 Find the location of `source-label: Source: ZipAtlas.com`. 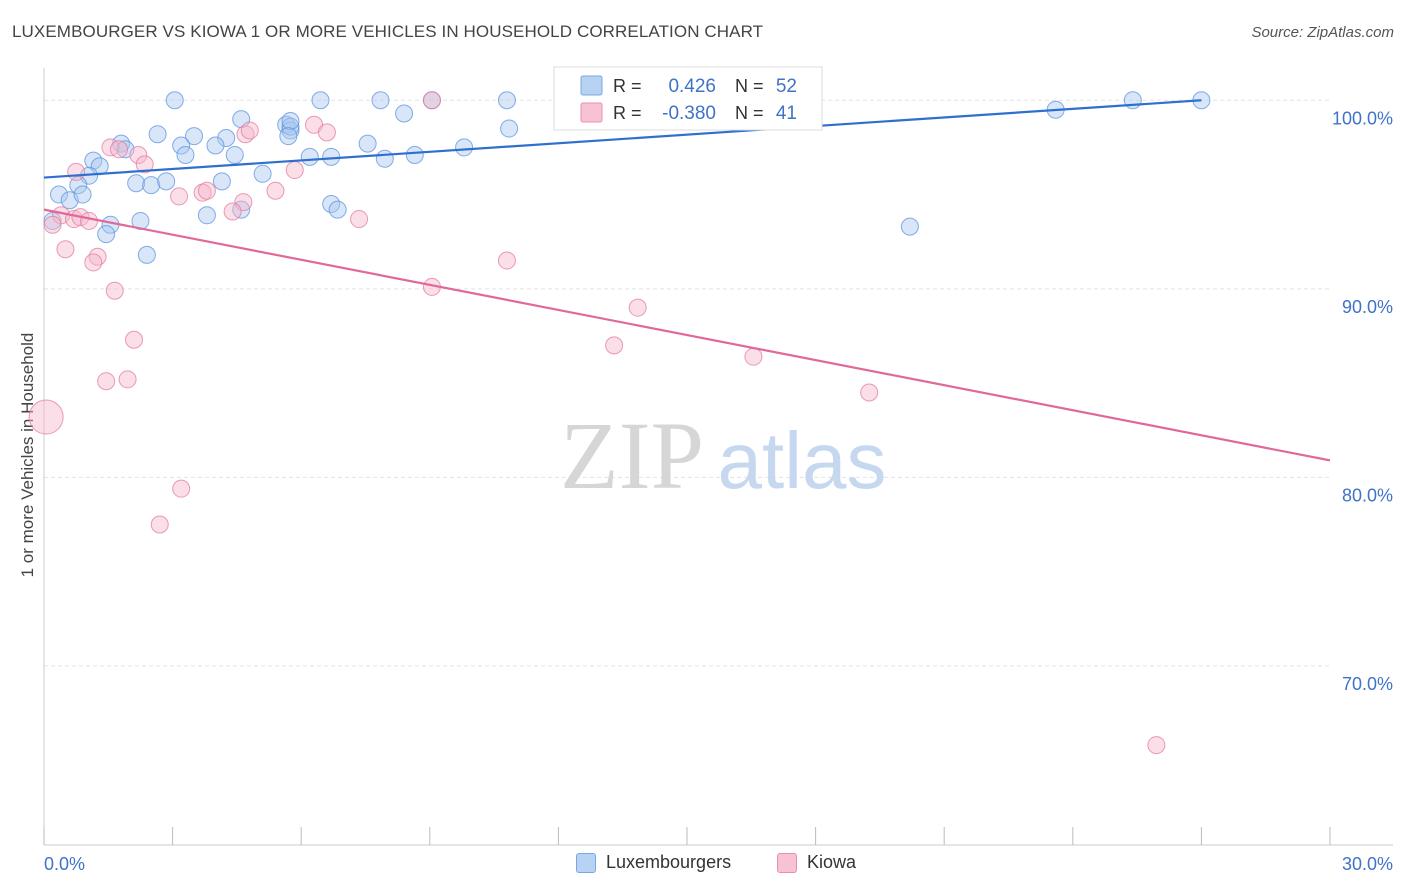

source-label: Source: ZipAtlas.com is located at coordinates (1322, 32).